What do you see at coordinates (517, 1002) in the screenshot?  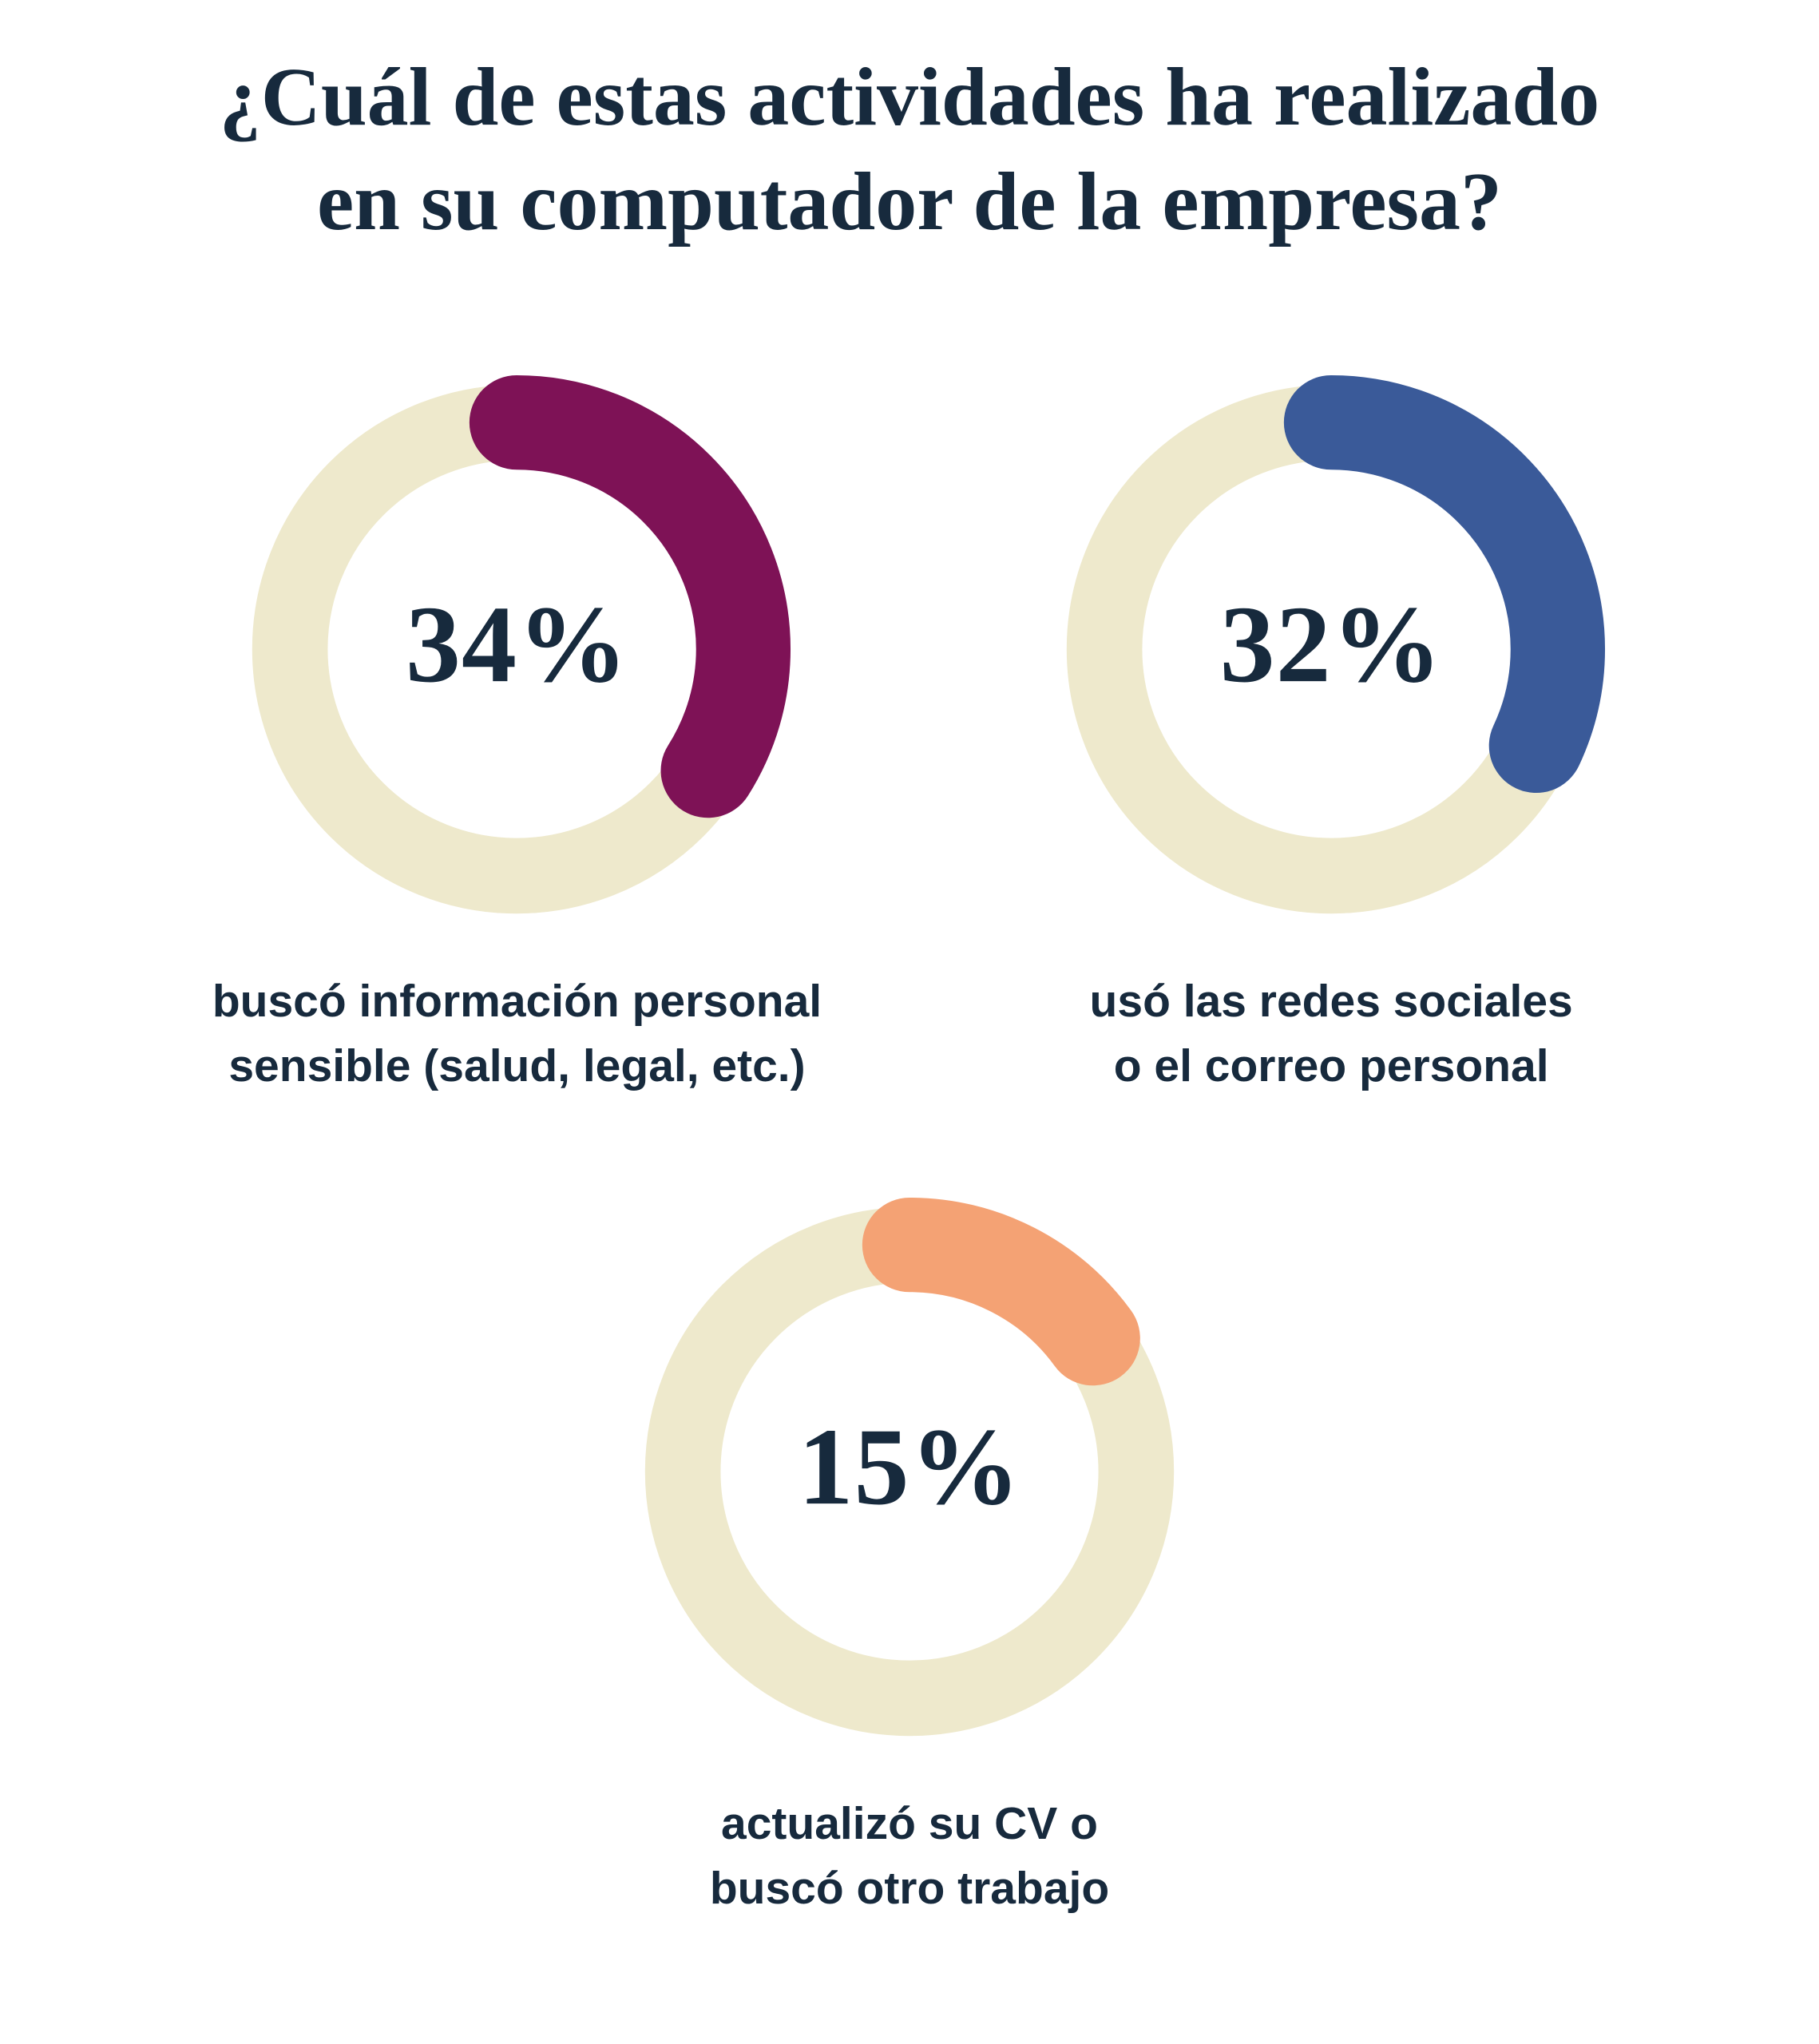 I see `donut-label-line-1: buscó información personal` at bounding box center [517, 1002].